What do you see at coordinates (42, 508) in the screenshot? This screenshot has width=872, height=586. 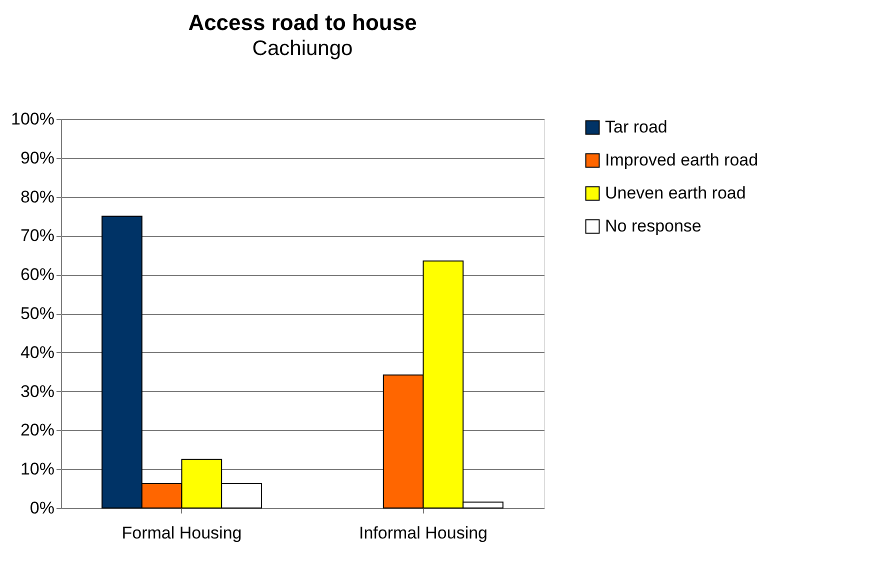 I see `y-tick-label: 0%` at bounding box center [42, 508].